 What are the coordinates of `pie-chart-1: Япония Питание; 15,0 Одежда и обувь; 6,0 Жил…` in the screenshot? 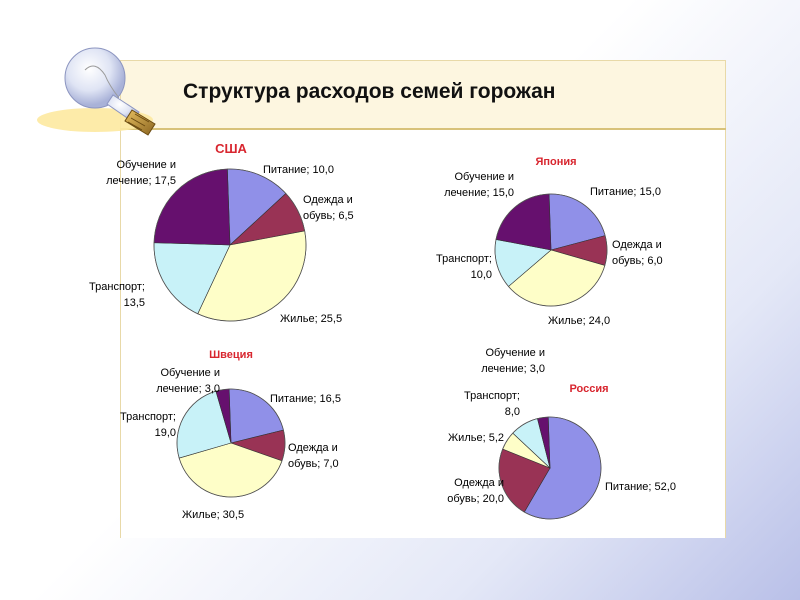 It's located at (549, 241).